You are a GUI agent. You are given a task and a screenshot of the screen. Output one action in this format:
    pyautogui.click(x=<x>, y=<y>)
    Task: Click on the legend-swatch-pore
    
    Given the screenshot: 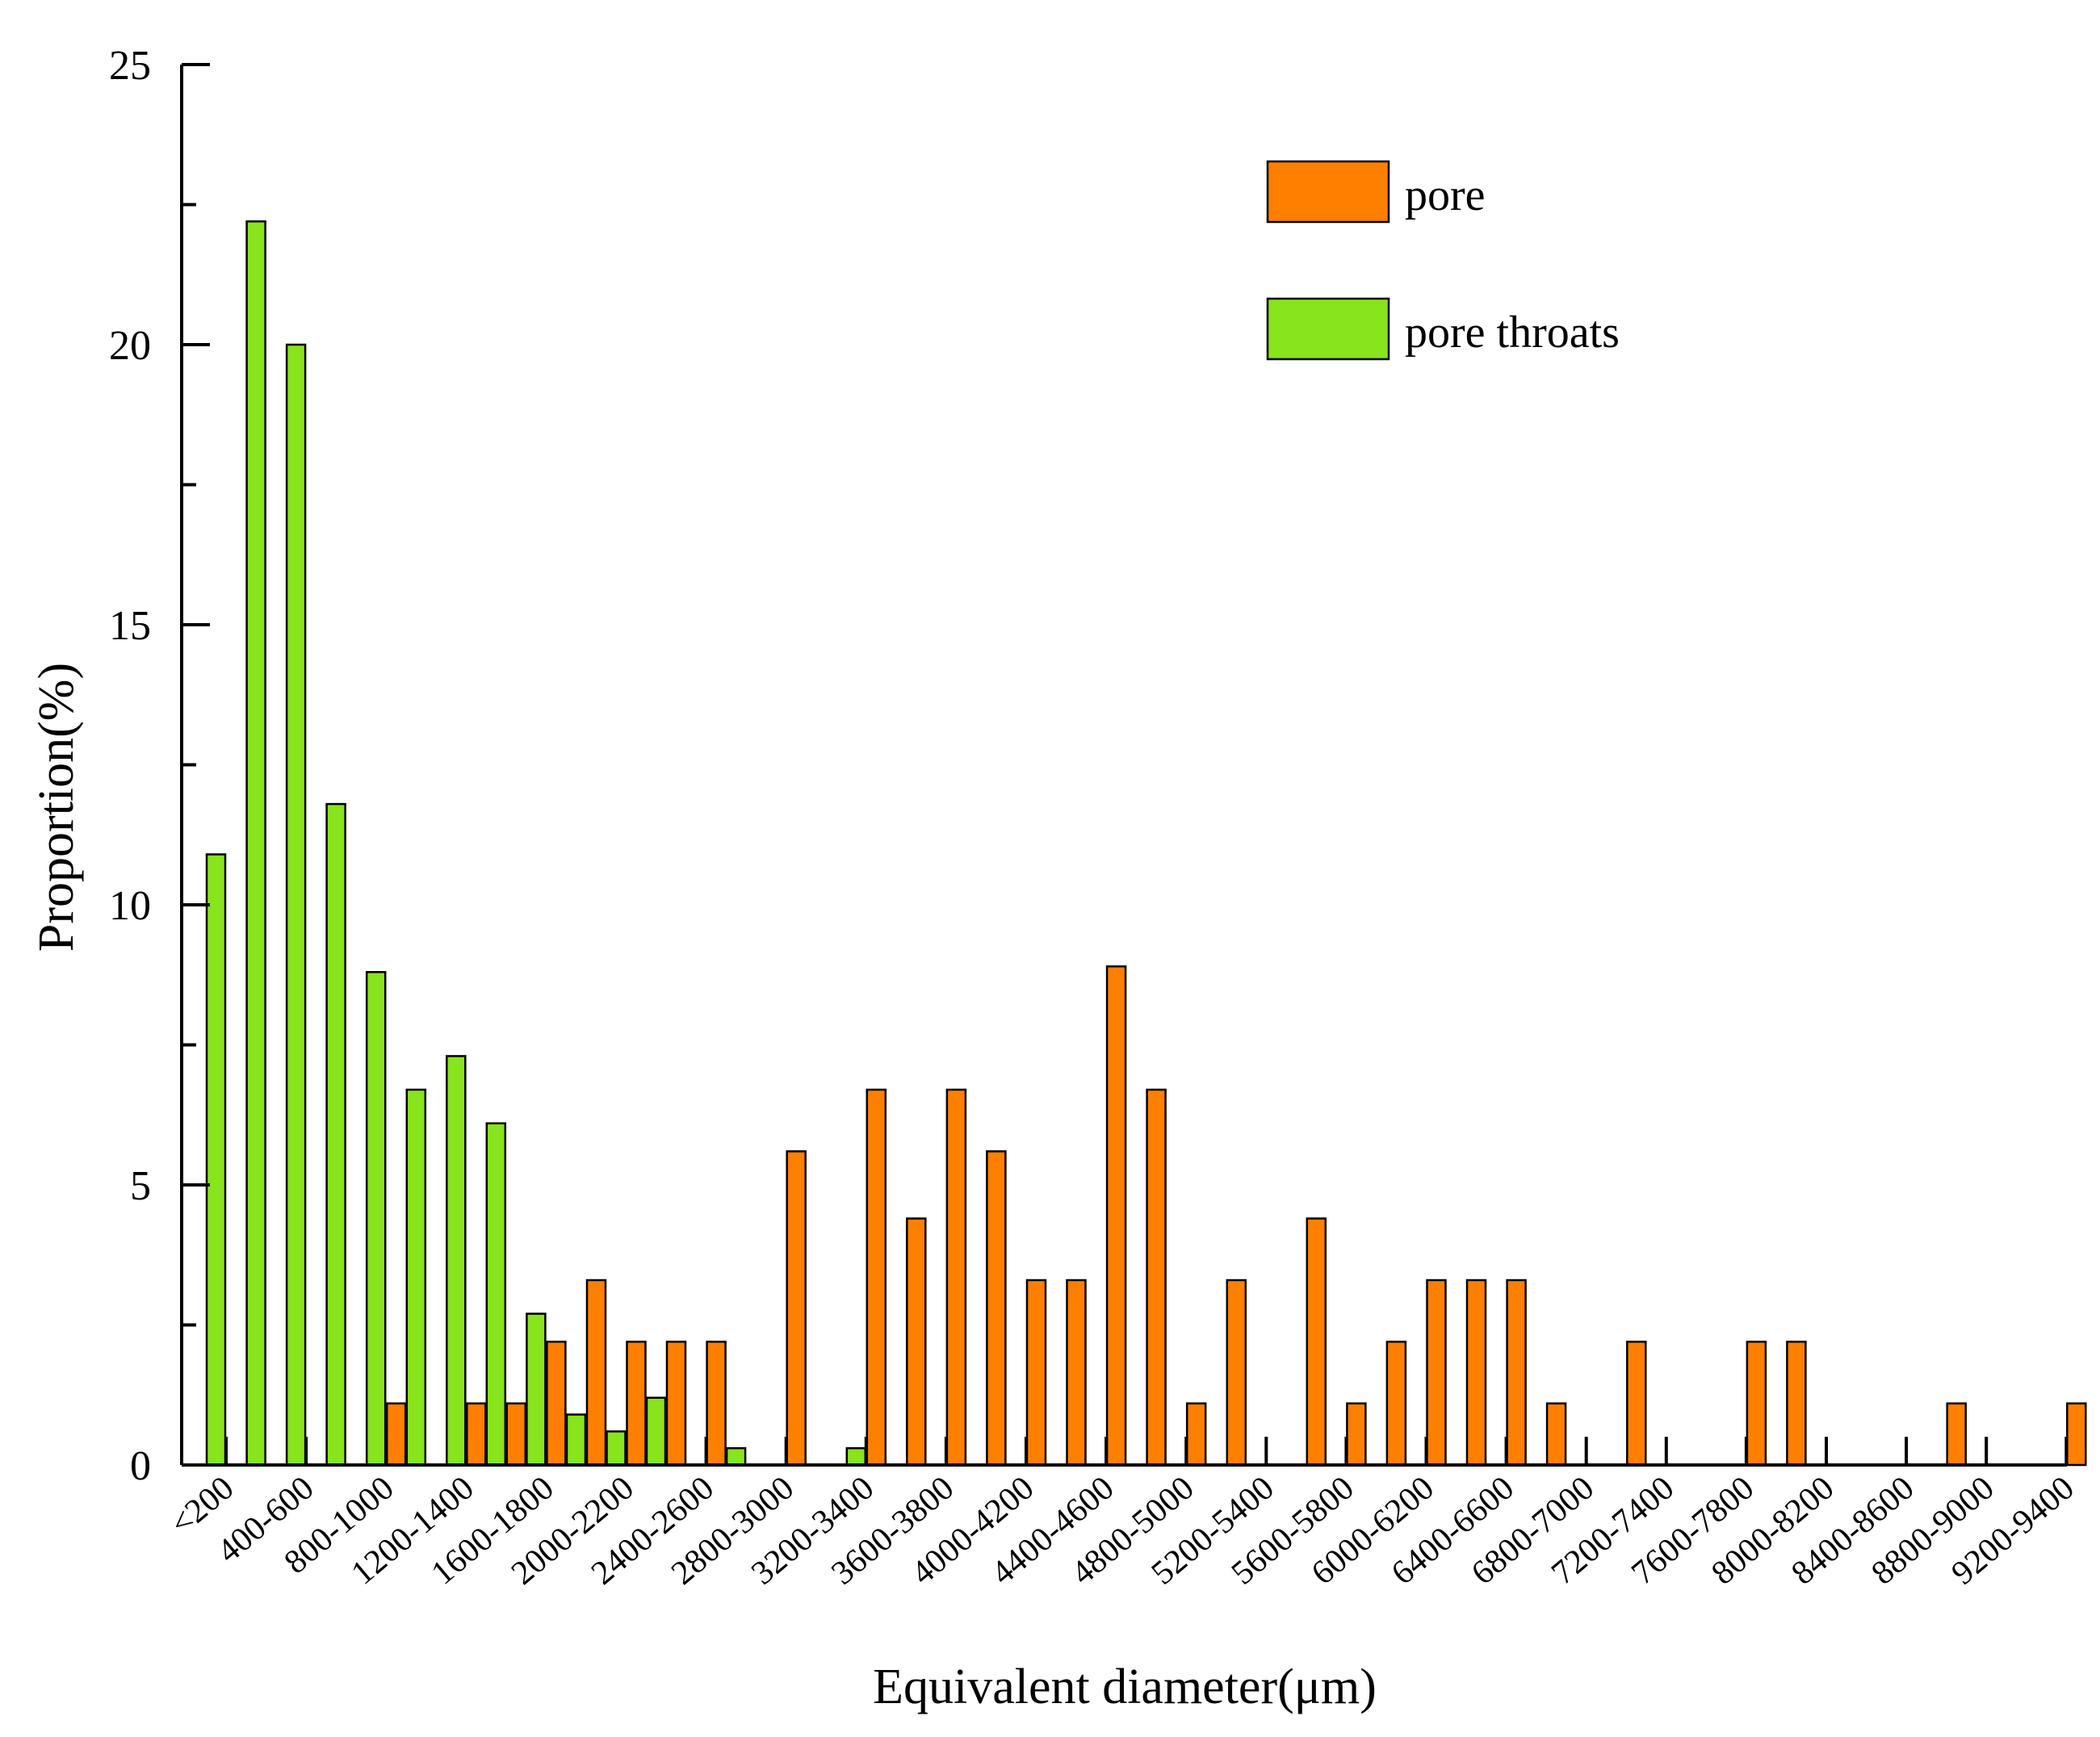 What is the action you would take?
    pyautogui.click(x=1328, y=192)
    